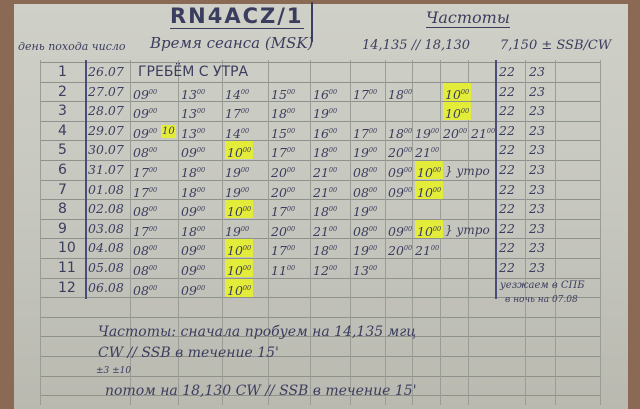 The height and width of the screenshot is (409, 640). I want to click on row-date: 30.07, so click(106, 150).